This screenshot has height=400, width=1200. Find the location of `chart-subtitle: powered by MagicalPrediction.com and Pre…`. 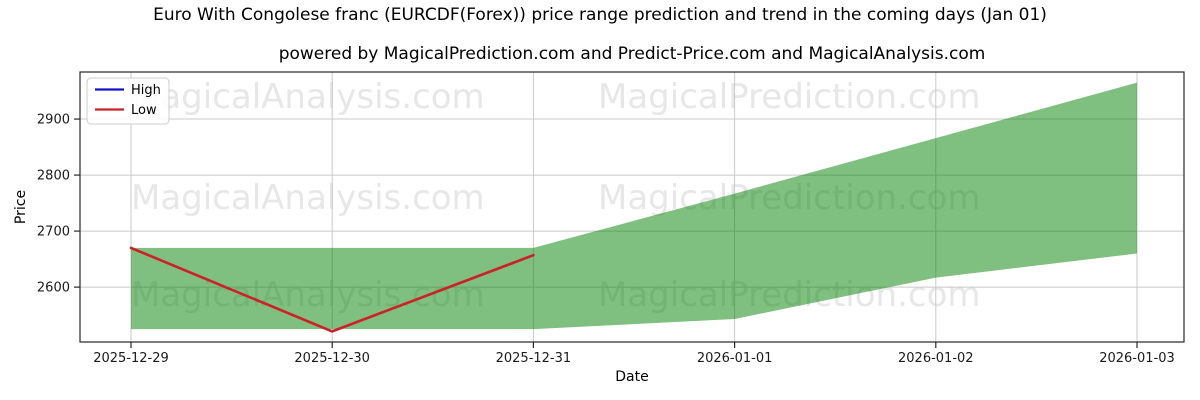

chart-subtitle: powered by MagicalPrediction.com and Pre… is located at coordinates (632, 54).